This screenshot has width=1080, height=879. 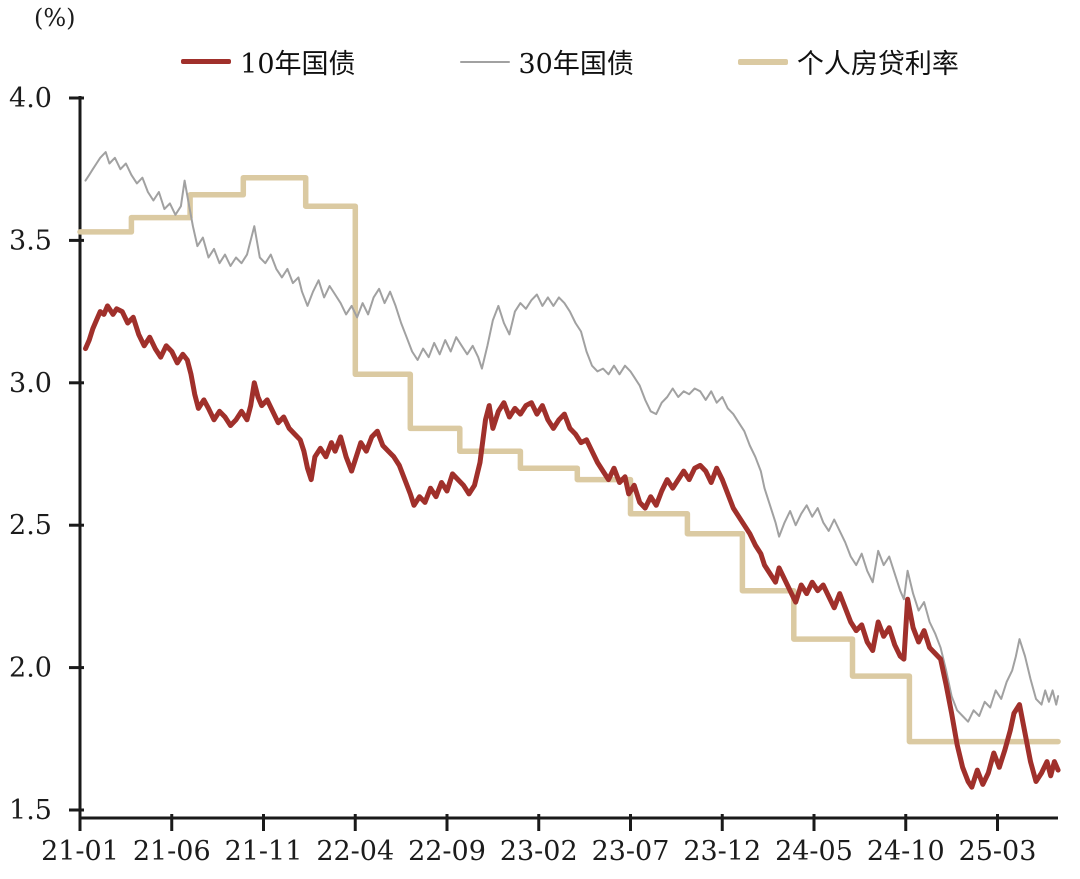 What do you see at coordinates (576, 64) in the screenshot?
I see `legend-label-30y-bond: 30年国债` at bounding box center [576, 64].